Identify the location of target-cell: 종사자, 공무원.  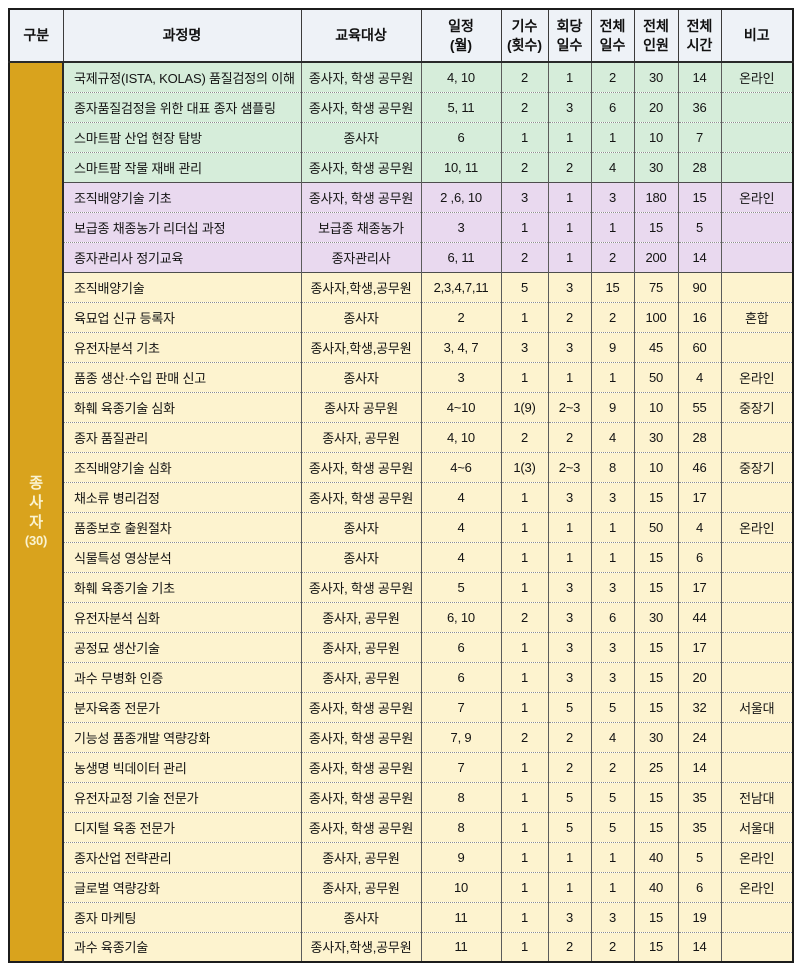
(361, 886).